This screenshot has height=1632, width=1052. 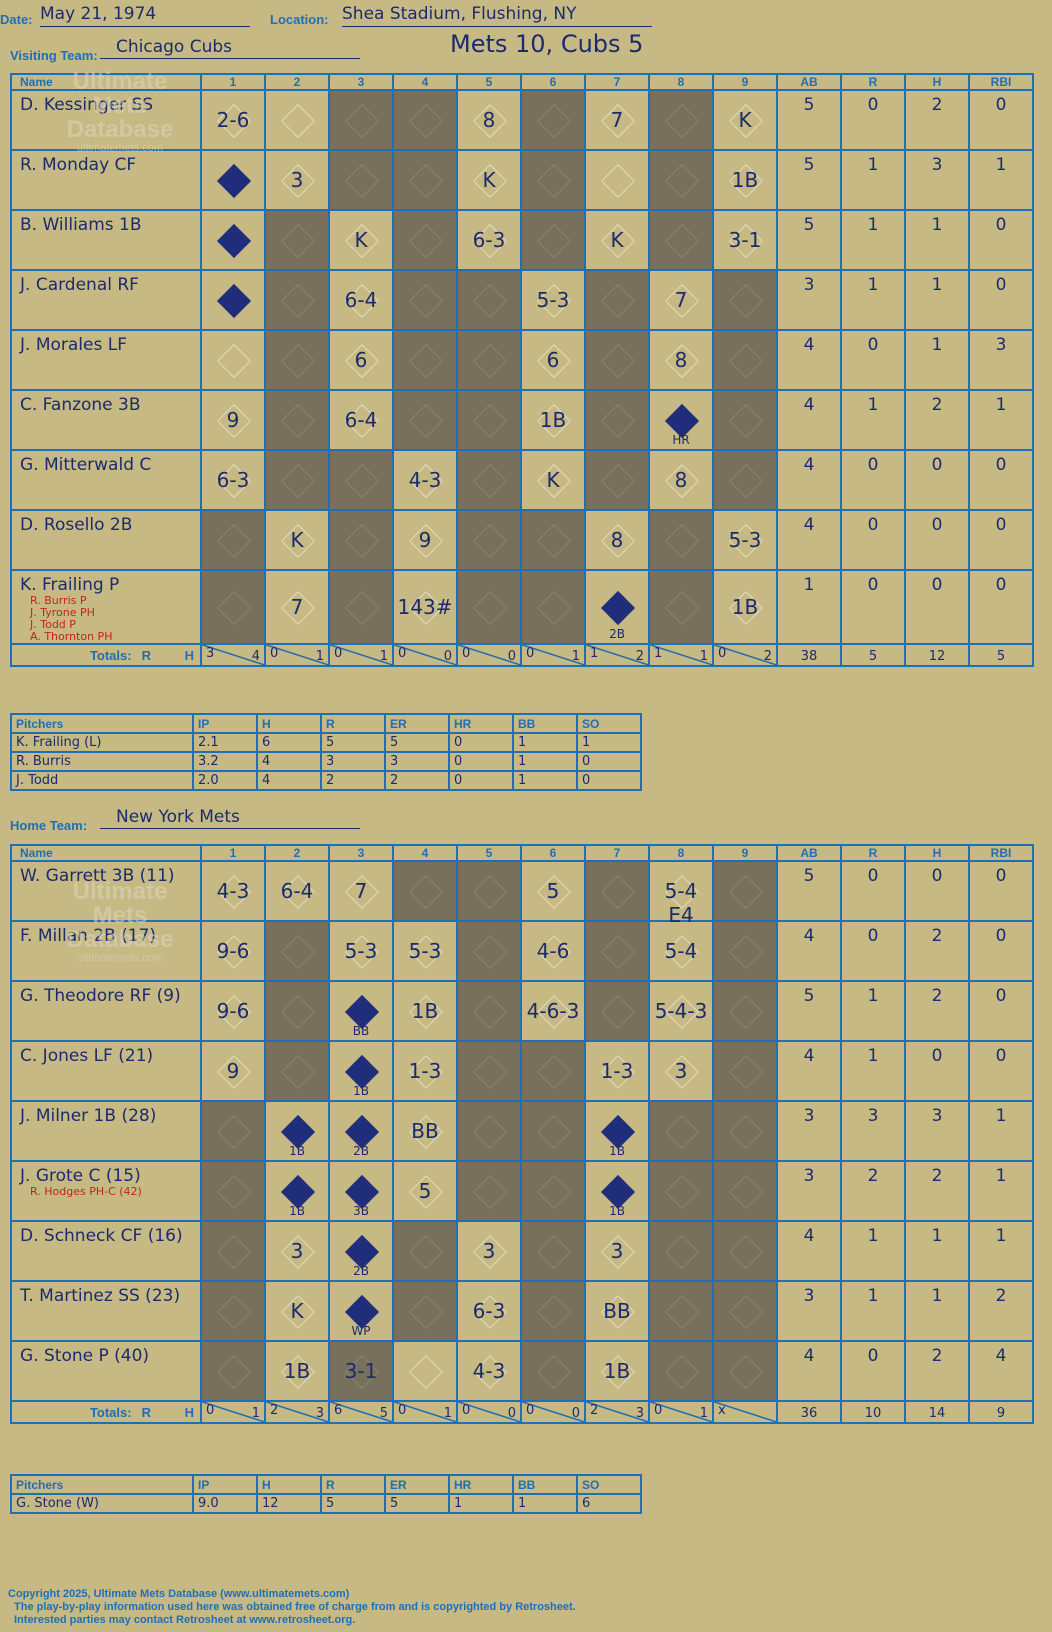 What do you see at coordinates (809, 480) in the screenshot?
I see `player-stat: 4` at bounding box center [809, 480].